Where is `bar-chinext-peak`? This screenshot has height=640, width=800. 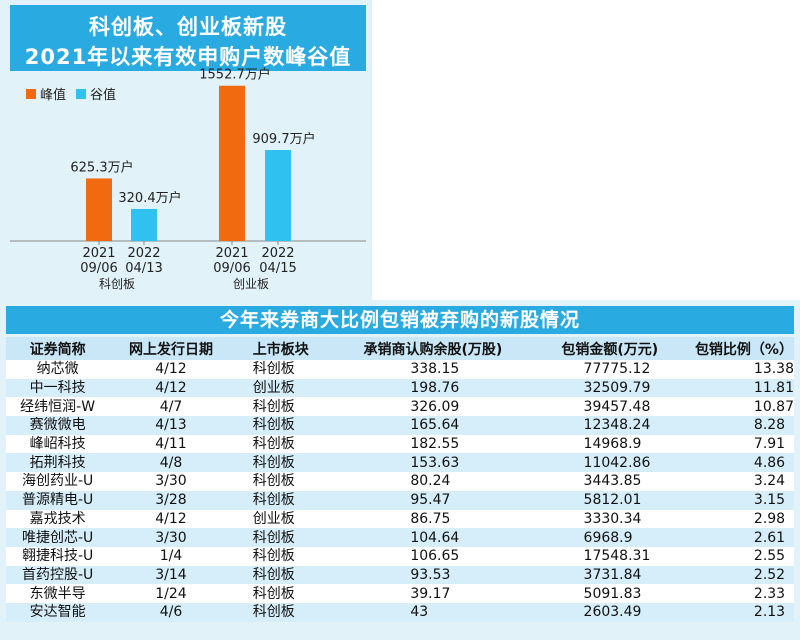 bar-chinext-peak is located at coordinates (232, 163).